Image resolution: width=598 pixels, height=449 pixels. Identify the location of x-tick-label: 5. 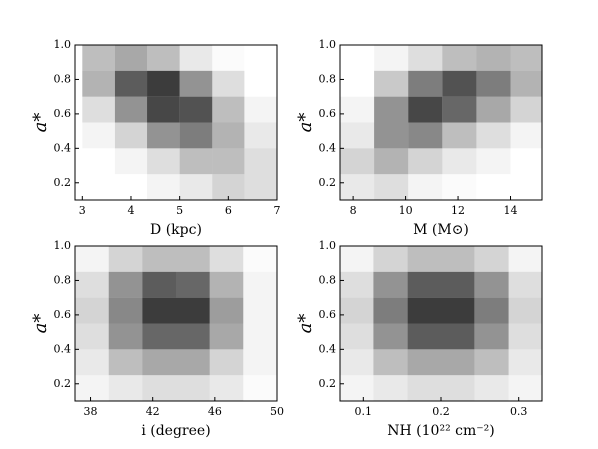
(179, 210).